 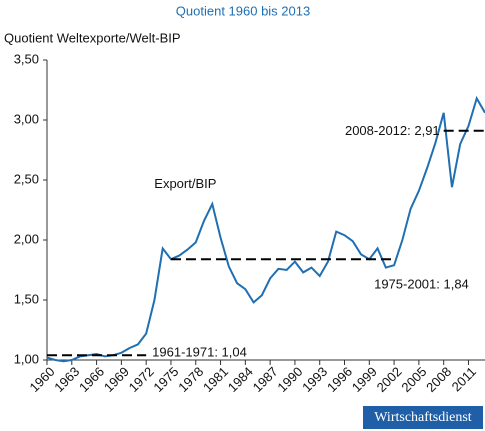 I want to click on x-tick-label: 1966, so click(x=91, y=379).